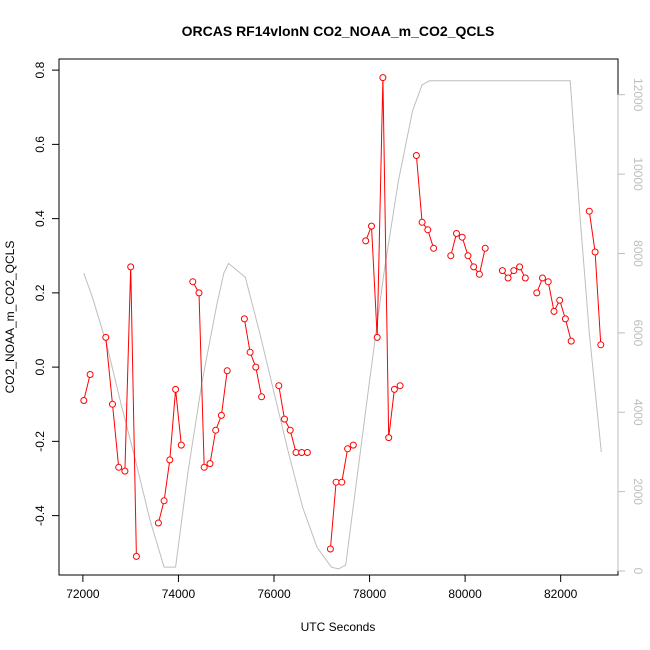 This screenshot has height=650, width=650. Describe the element at coordinates (274, 594) in the screenshot. I see `x-tick-label: 76000` at that location.